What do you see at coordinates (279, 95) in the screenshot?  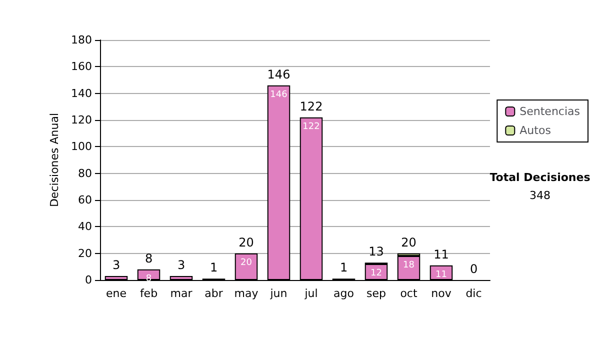 I see `data-label: 146` at bounding box center [279, 95].